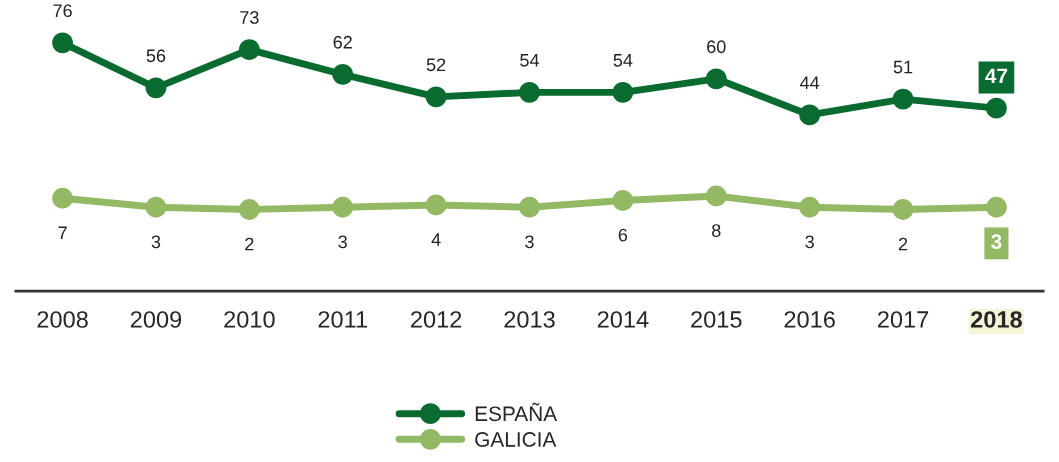 The image size is (1059, 462). What do you see at coordinates (716, 319) in the screenshot?
I see `x-tick-label: 2015` at bounding box center [716, 319].